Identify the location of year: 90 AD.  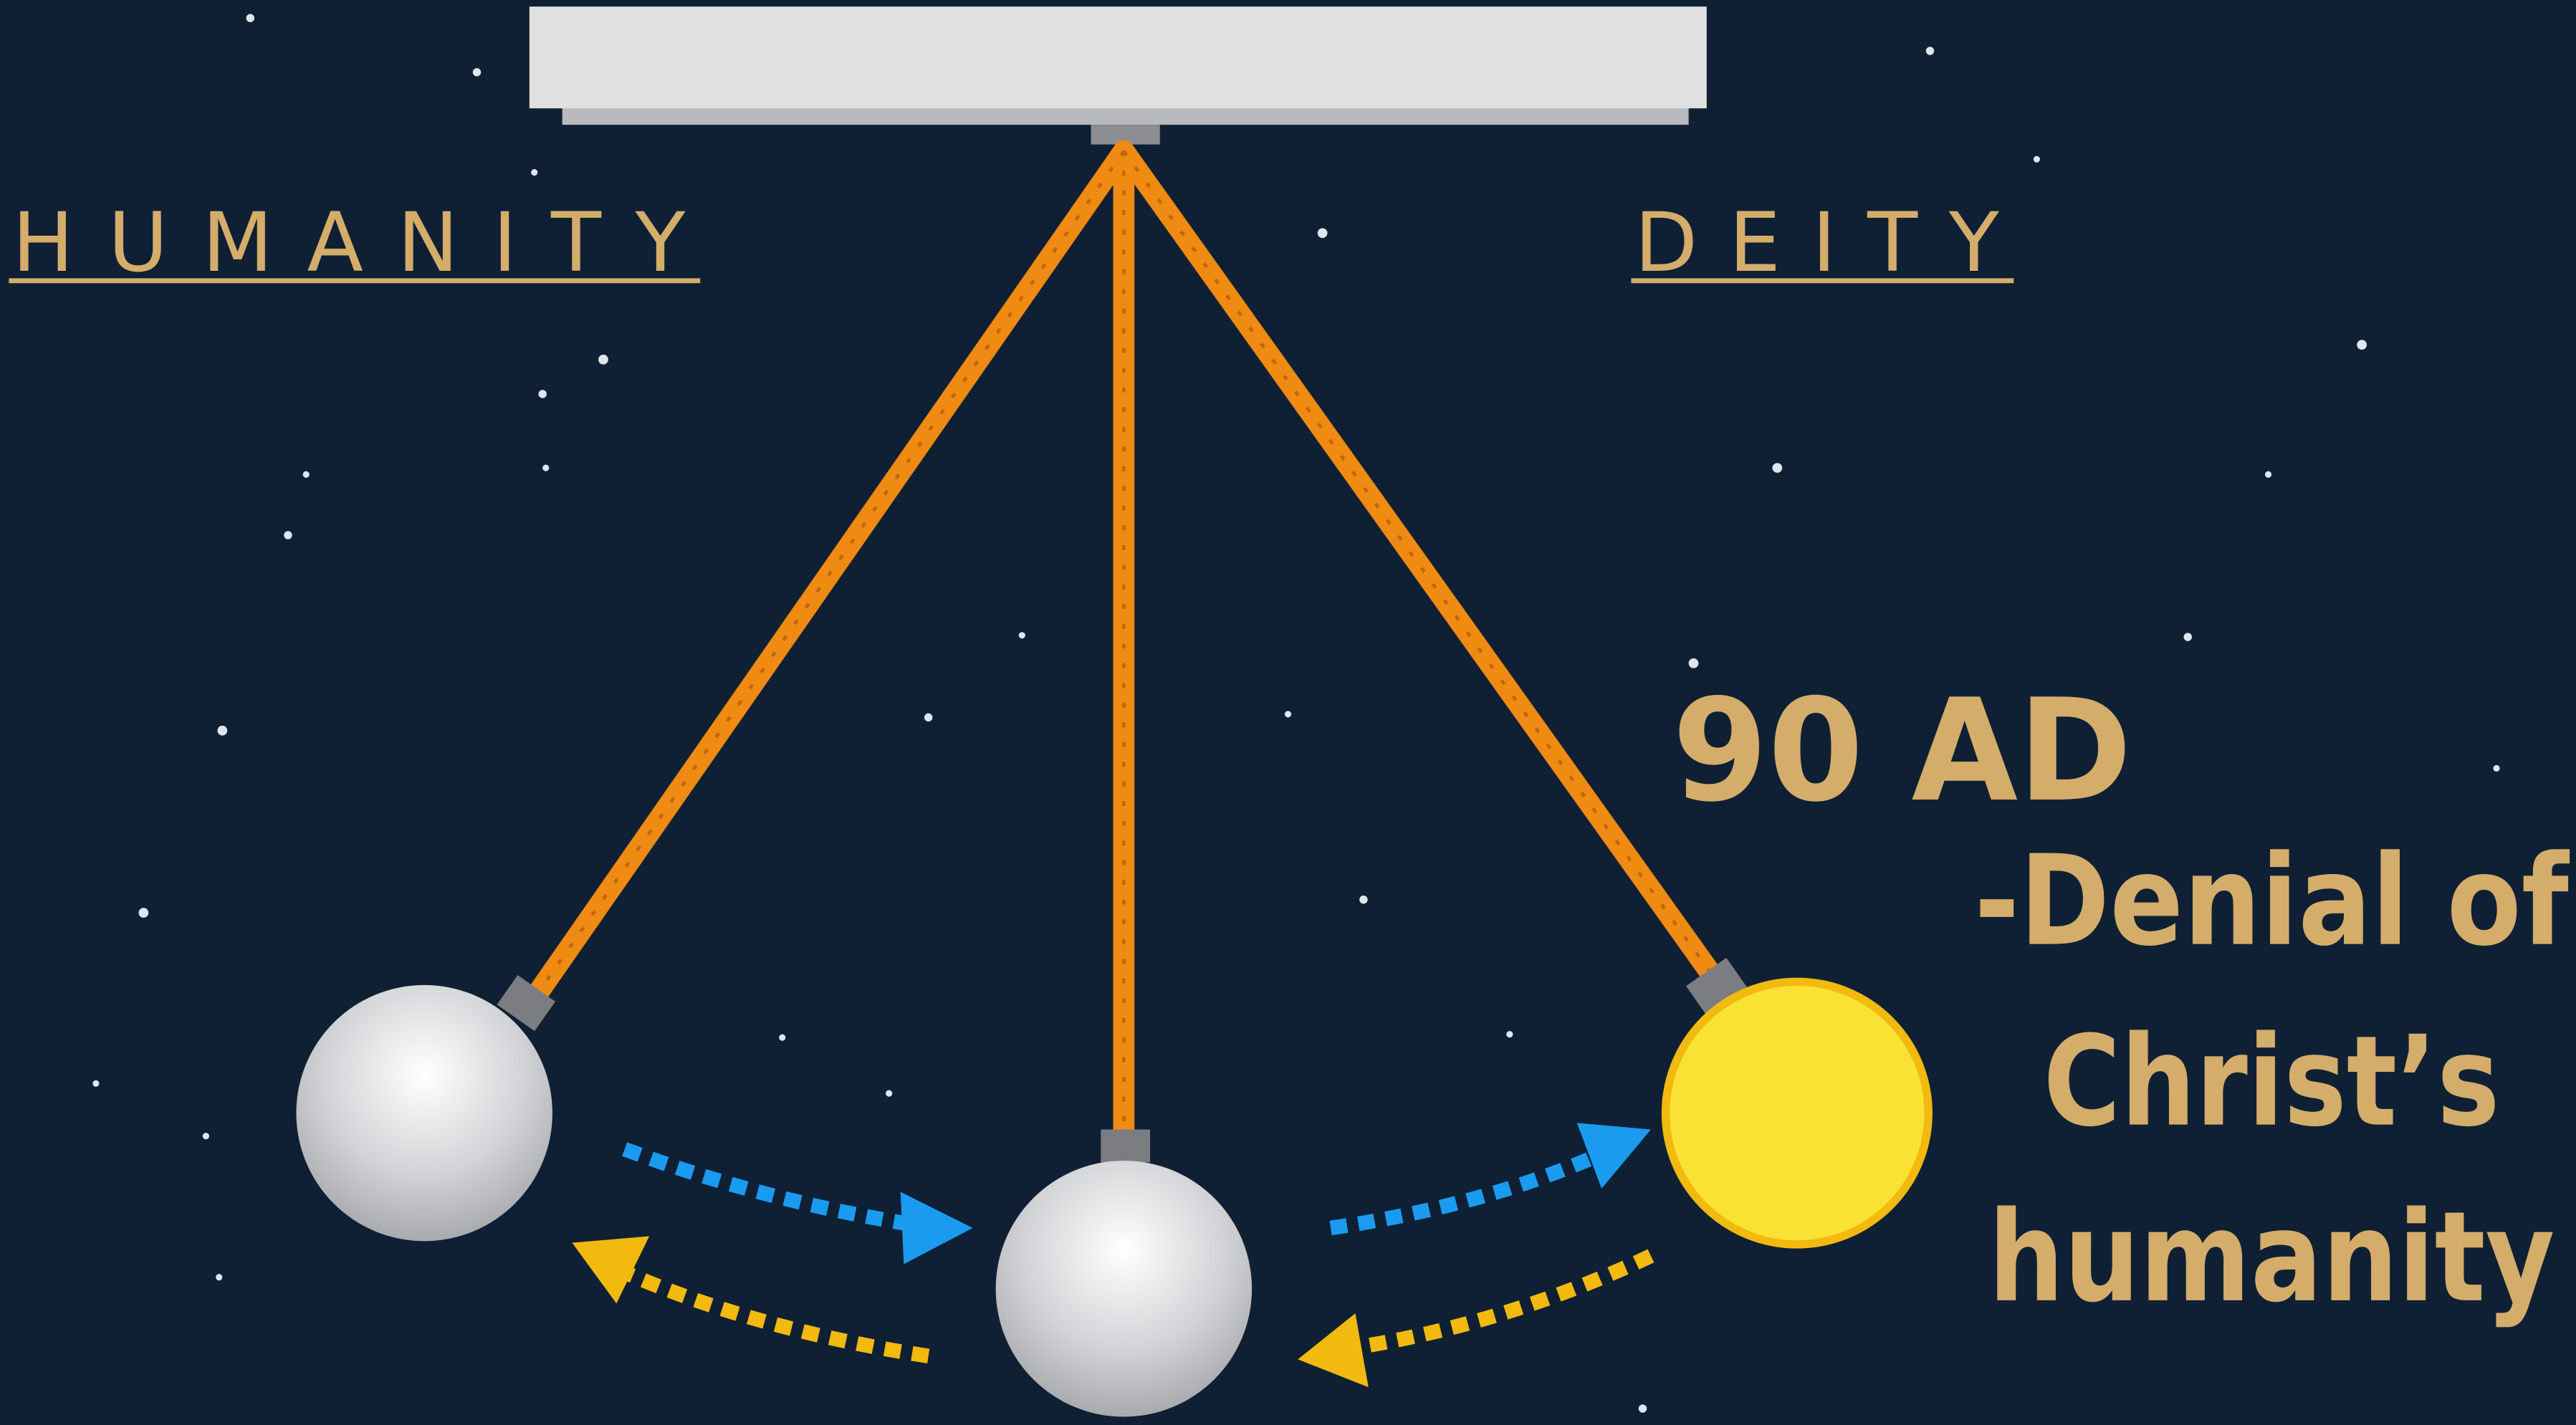
(1902, 751).